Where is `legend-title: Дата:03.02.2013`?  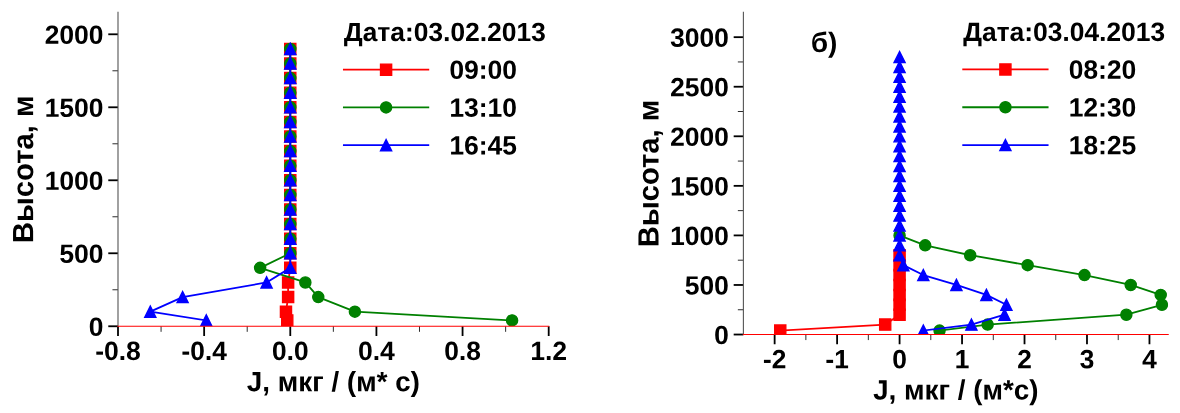
legend-title: Дата:03.02.2013 is located at coordinates (444, 34).